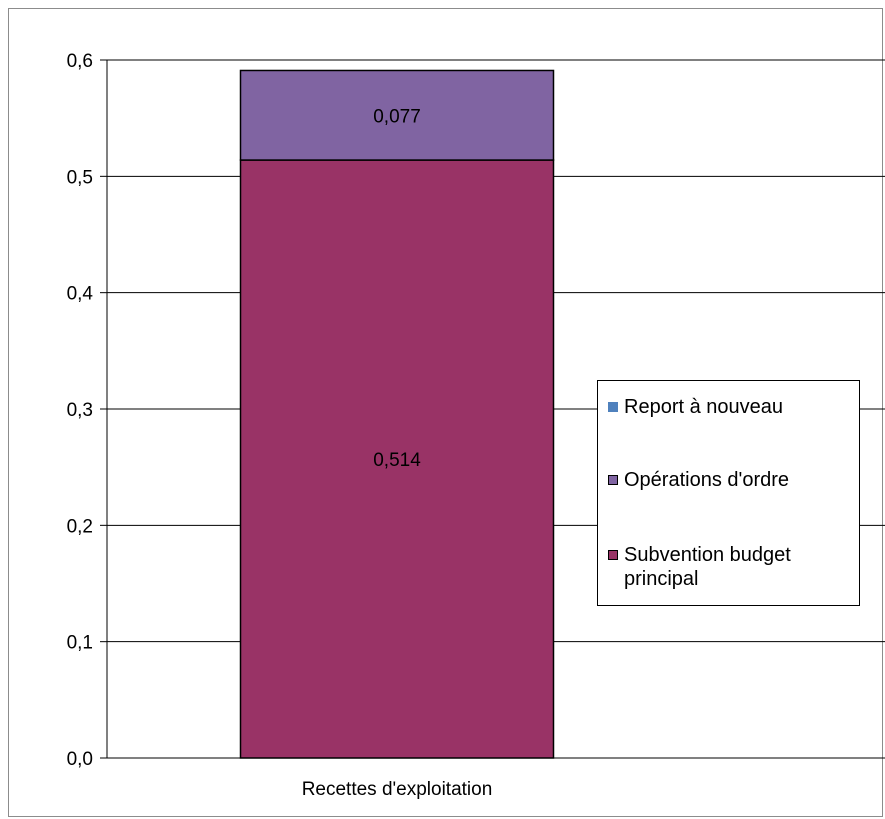 Image resolution: width=885 pixels, height=819 pixels. I want to click on x-category-label: Recettes d'exploitation, so click(397, 789).